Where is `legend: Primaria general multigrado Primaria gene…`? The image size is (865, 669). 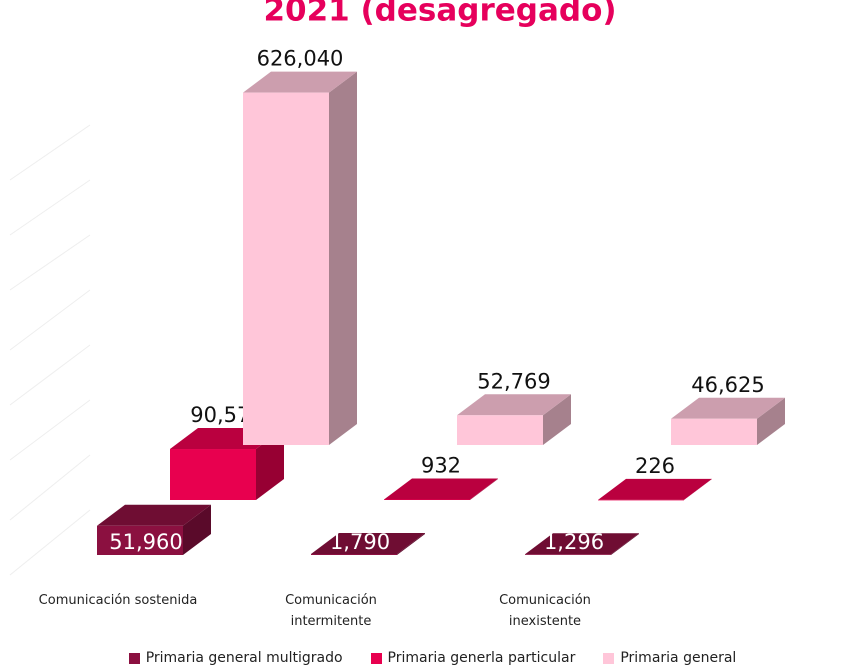 legend: Primaria general multigrado Primaria gene… is located at coordinates (432, 658).